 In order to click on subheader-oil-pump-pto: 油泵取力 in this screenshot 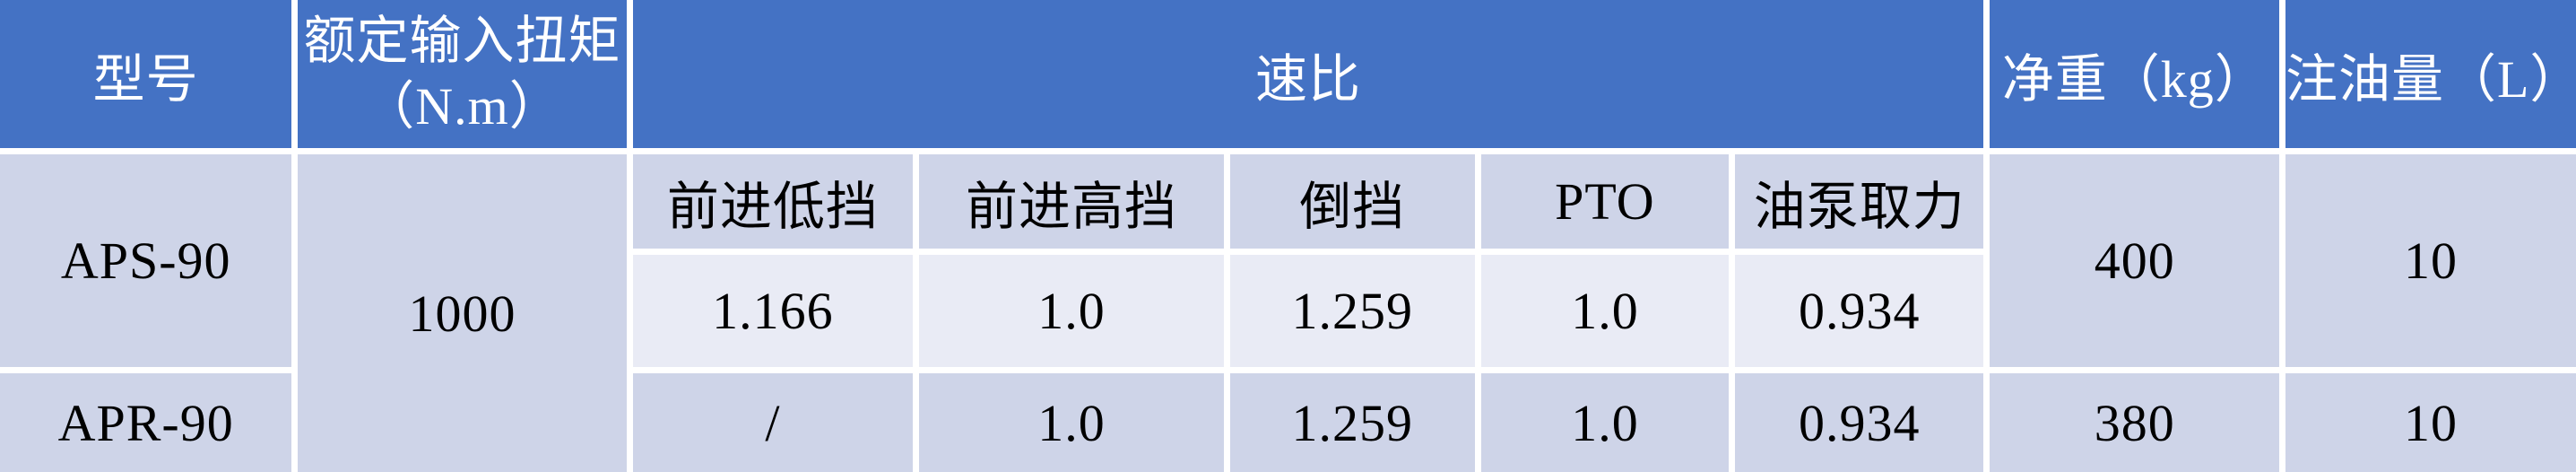, I will do `click(1859, 201)`.